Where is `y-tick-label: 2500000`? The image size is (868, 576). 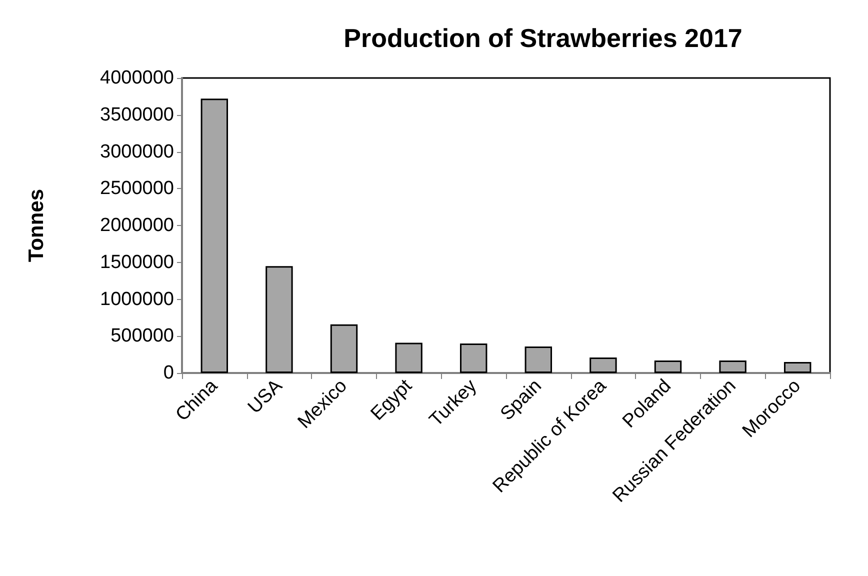
y-tick-label: 2500000 is located at coordinates (137, 189).